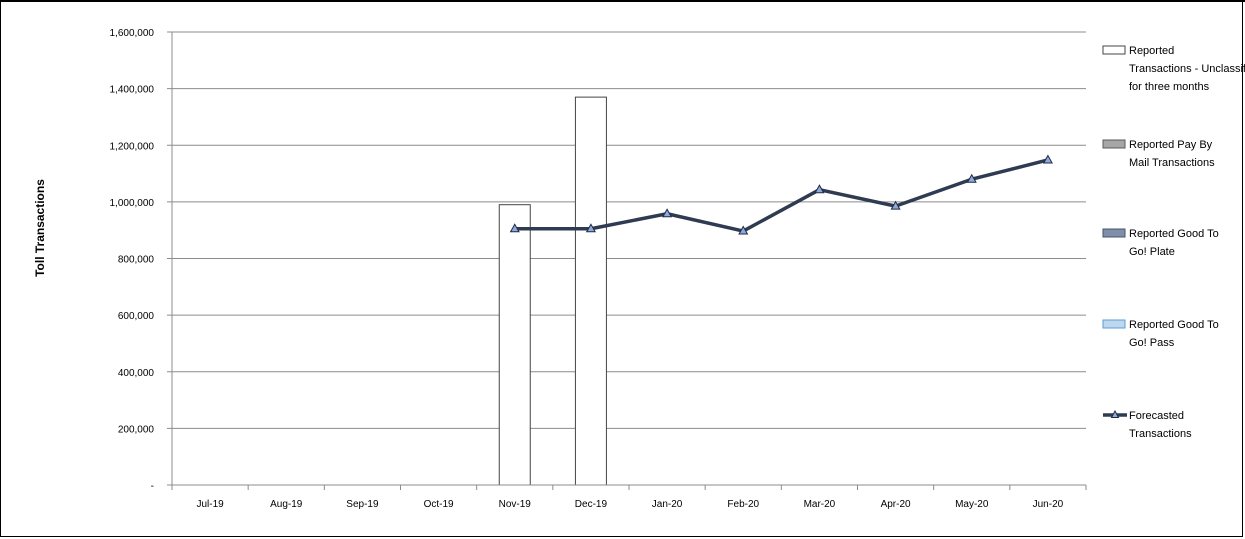 Image resolution: width=1245 pixels, height=539 pixels. Describe the element at coordinates (667, 504) in the screenshot. I see `x-tick-label: Jan-20` at that location.